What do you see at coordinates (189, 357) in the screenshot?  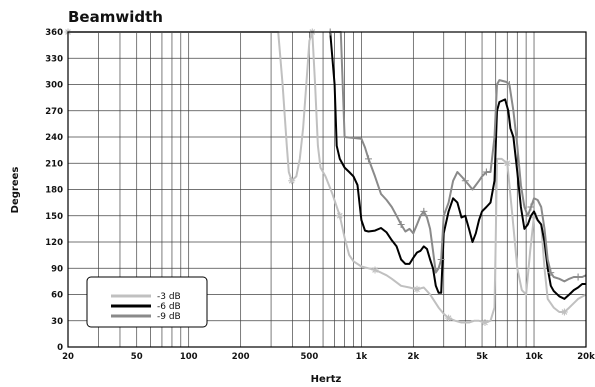 I see `x-tick-label: 100` at bounding box center [189, 357].